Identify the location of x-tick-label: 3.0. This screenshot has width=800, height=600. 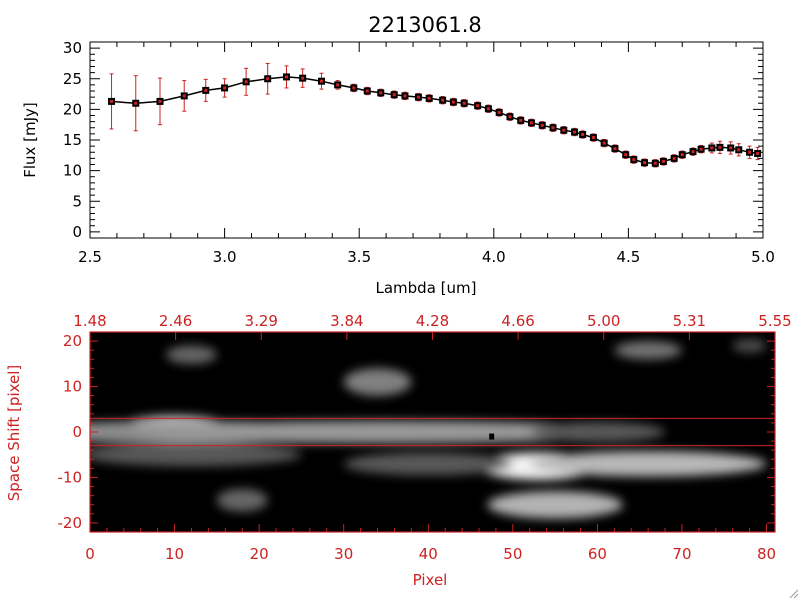
(225, 257).